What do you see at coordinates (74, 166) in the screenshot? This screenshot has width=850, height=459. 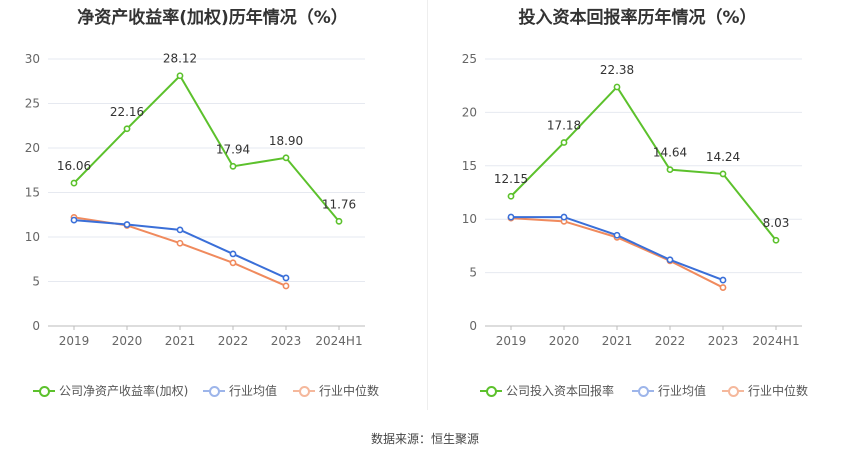 I see `data-label: 16.06` at bounding box center [74, 166].